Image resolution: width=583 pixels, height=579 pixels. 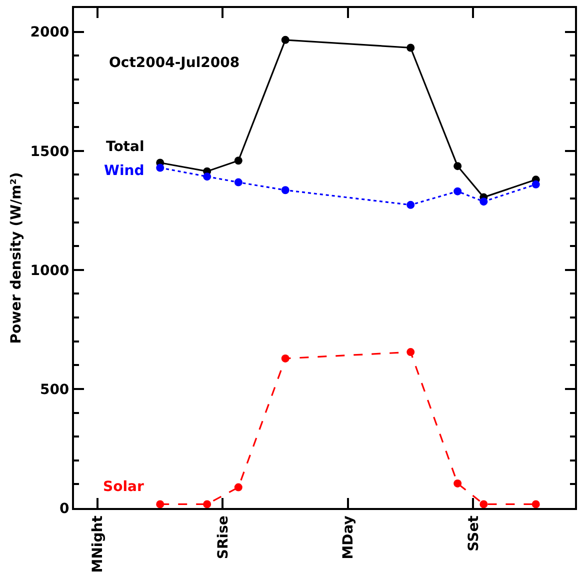 What do you see at coordinates (348, 538) in the screenshot?
I see `x-tick-label: MDay` at bounding box center [348, 538].